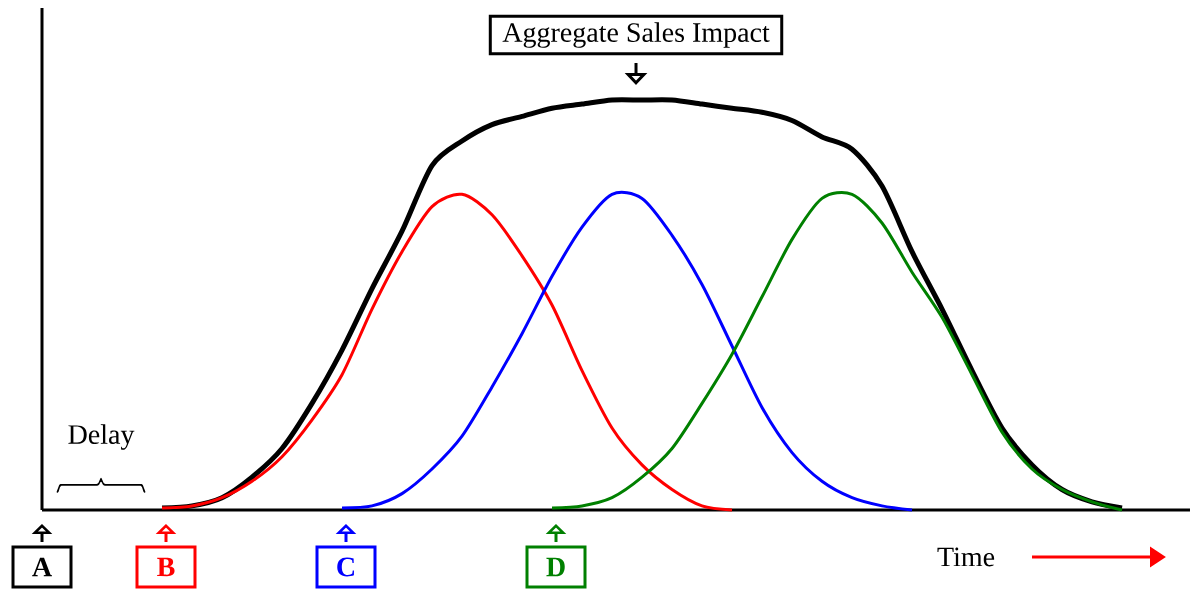 This screenshot has height=590, width=1190. I want to click on text: D, so click(555, 567).